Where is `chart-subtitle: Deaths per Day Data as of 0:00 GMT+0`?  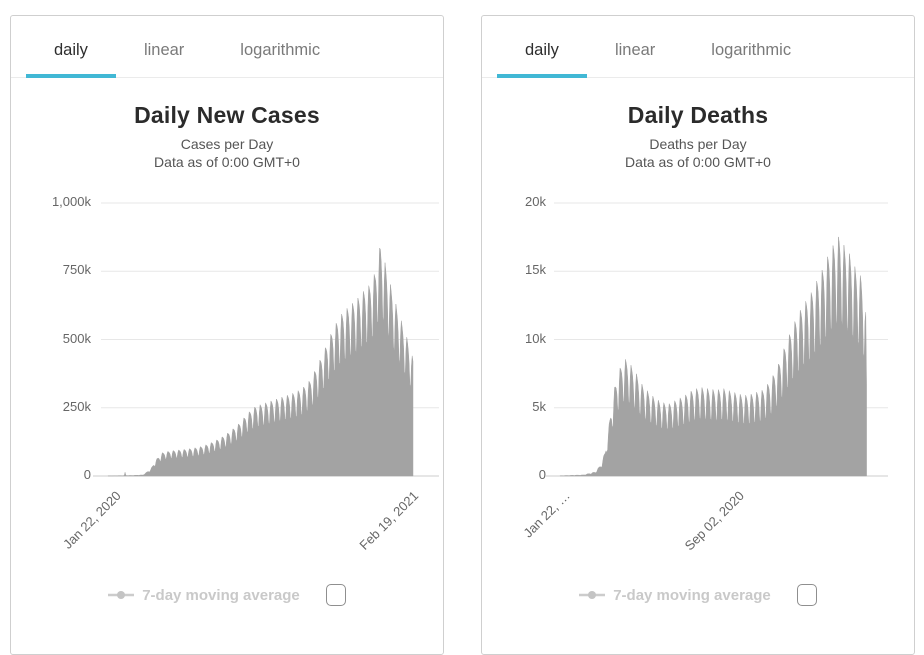 chart-subtitle: Deaths per Day Data as of 0:00 GMT+0 is located at coordinates (698, 153).